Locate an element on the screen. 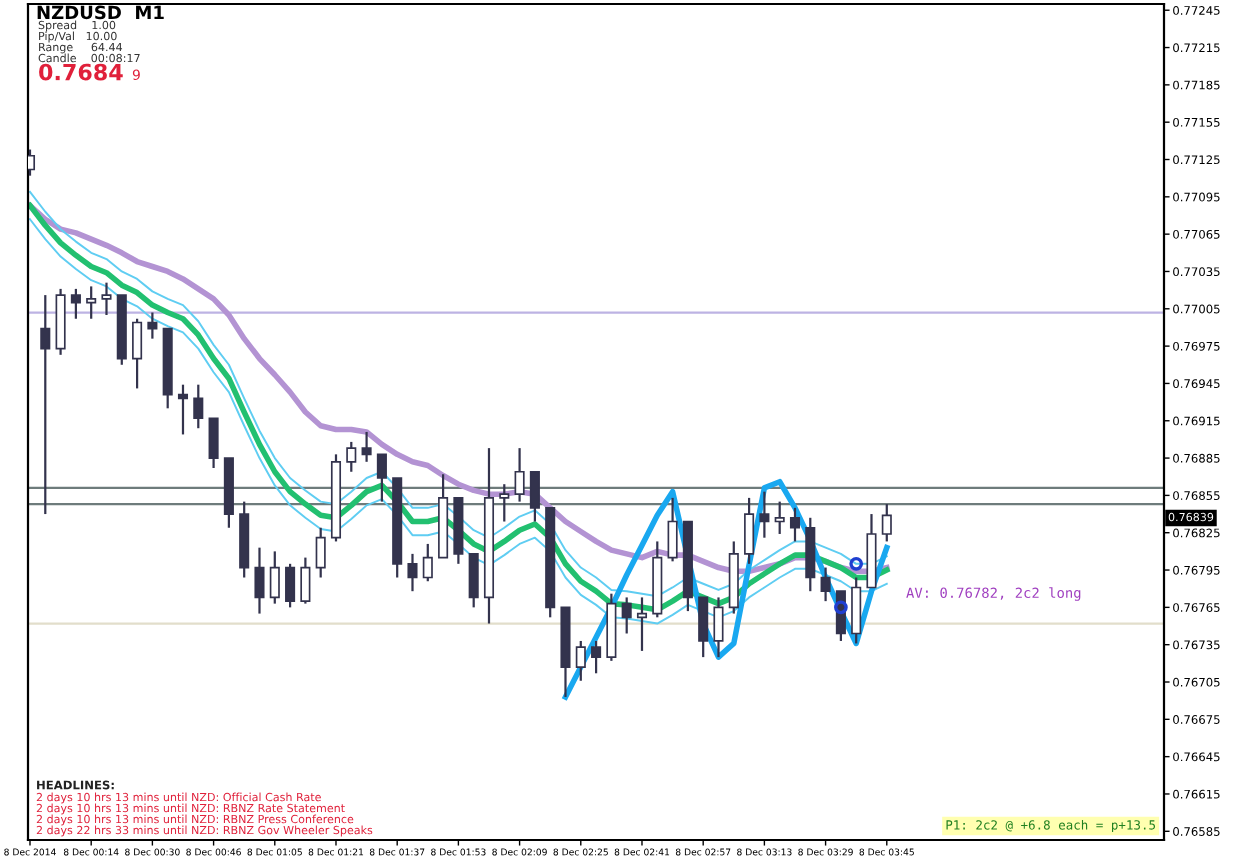  annotation: 0.7684 is located at coordinates (81, 72).